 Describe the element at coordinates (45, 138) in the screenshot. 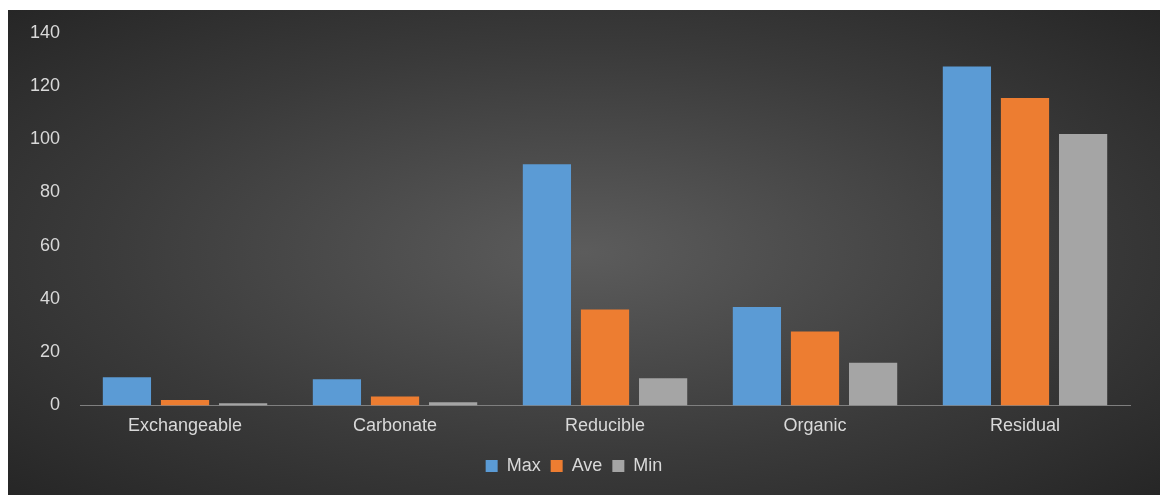

I see `y-tick-label: 100` at that location.